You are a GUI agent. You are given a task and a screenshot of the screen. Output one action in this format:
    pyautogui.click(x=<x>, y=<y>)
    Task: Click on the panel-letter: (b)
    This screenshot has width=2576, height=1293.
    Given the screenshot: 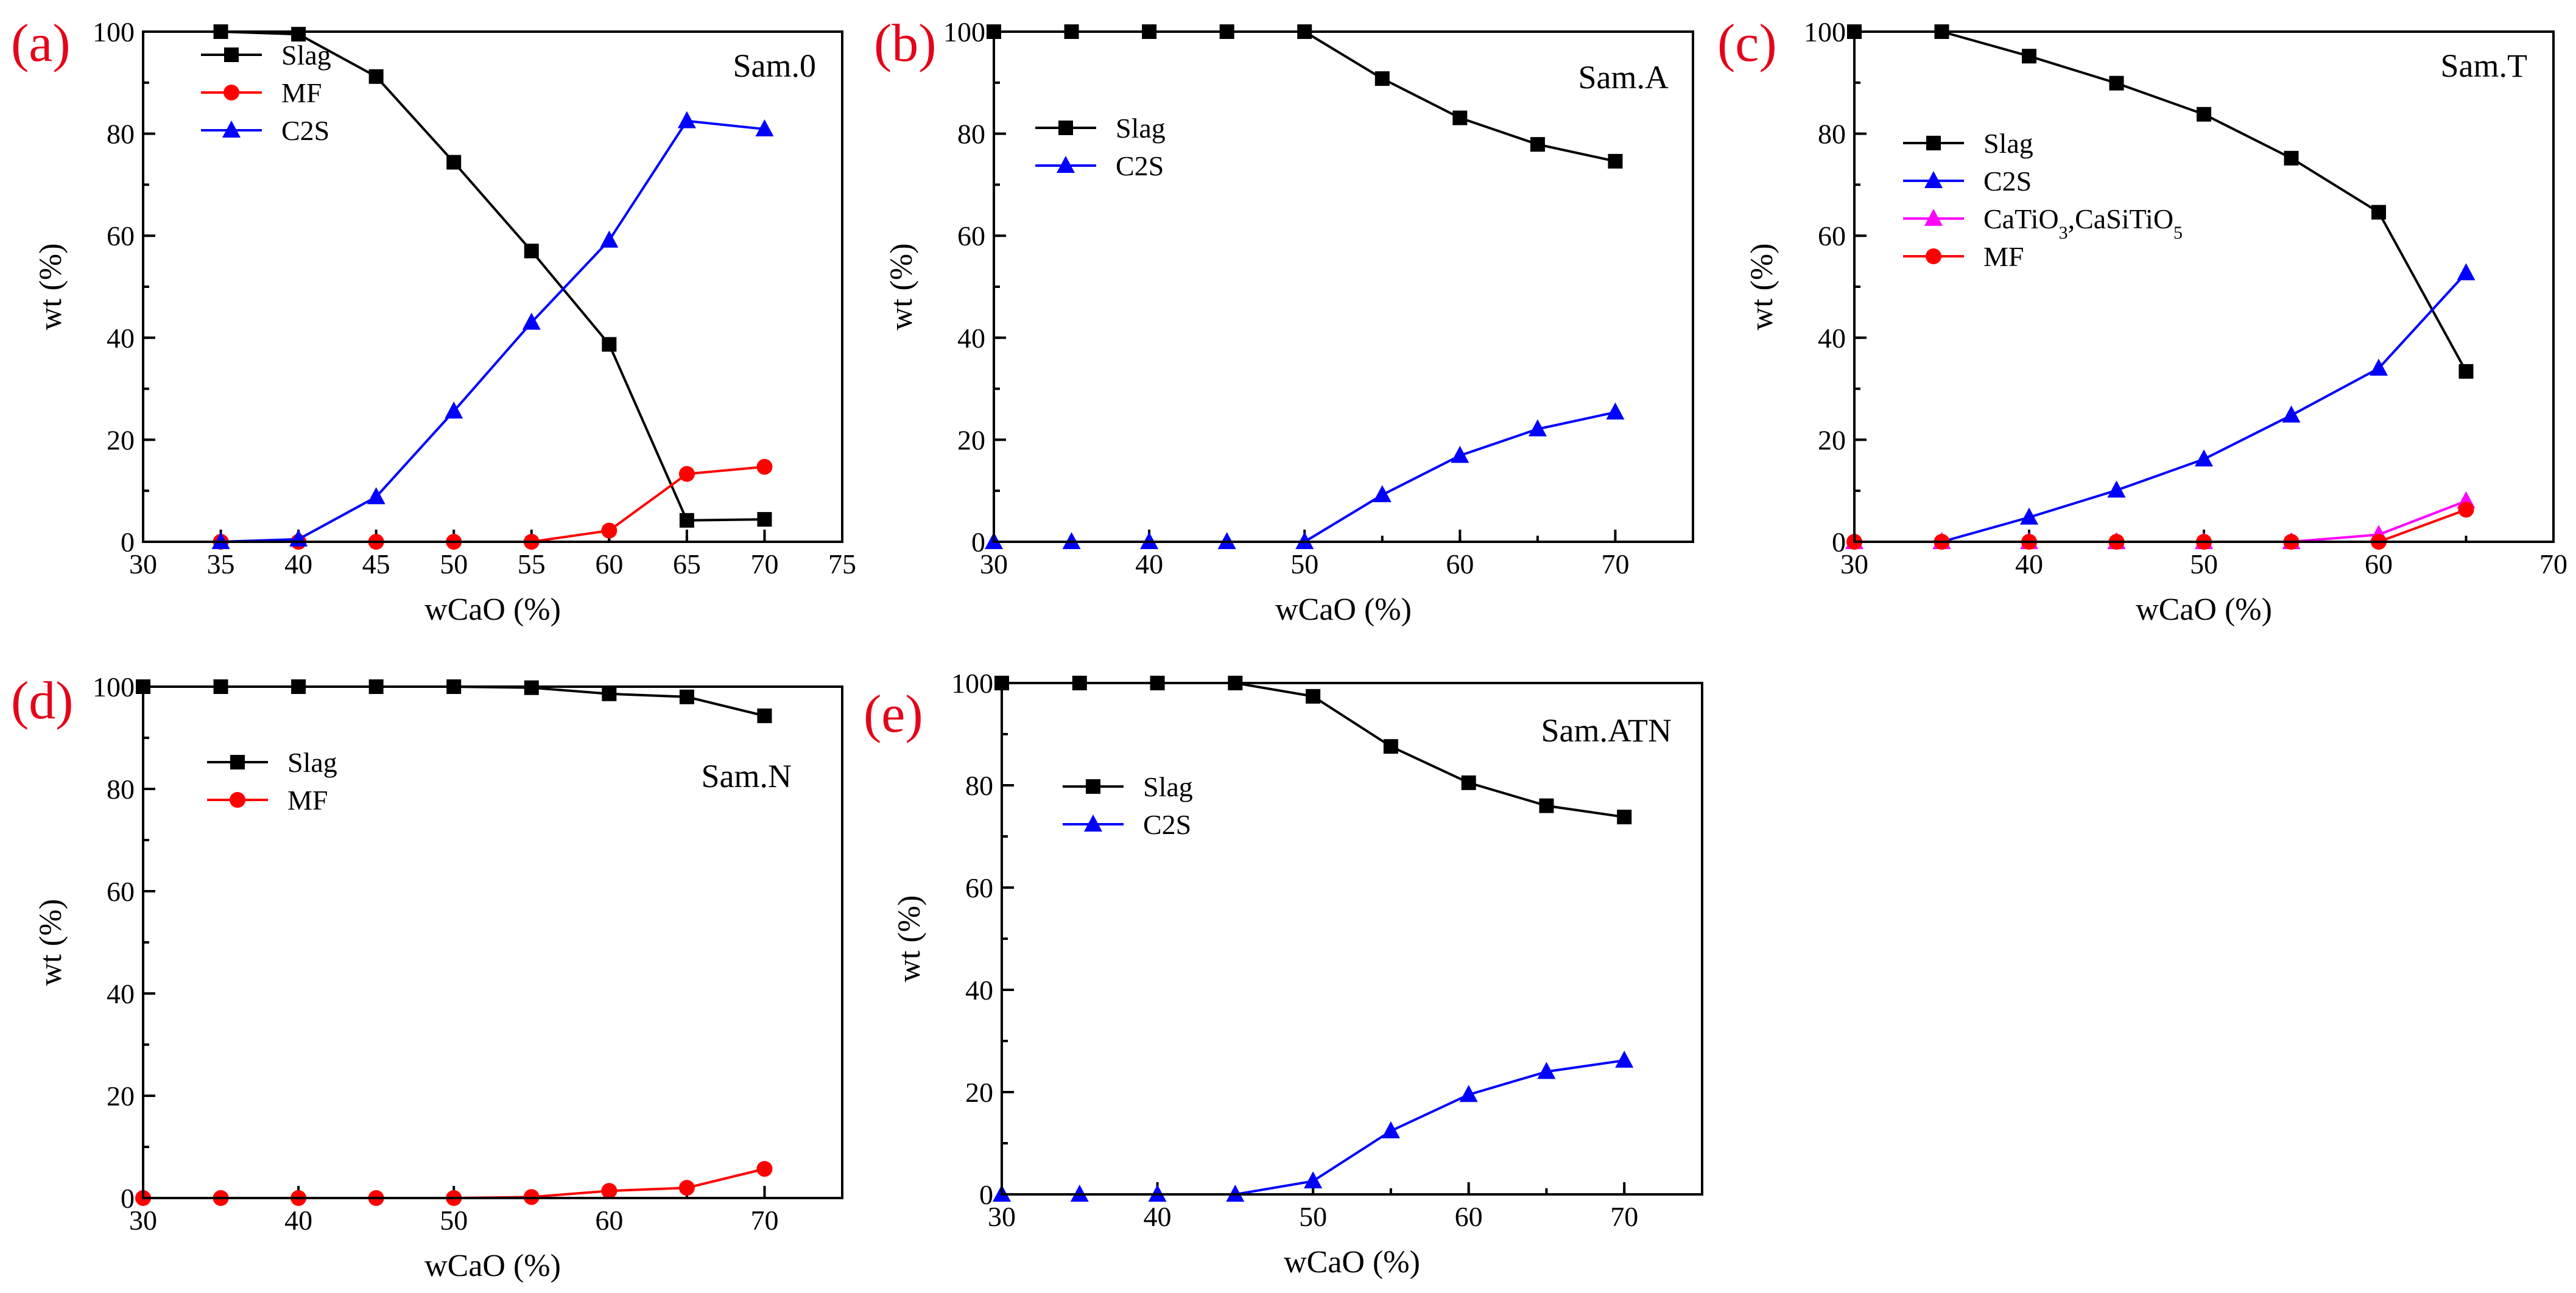 What is the action you would take?
    pyautogui.click(x=905, y=43)
    